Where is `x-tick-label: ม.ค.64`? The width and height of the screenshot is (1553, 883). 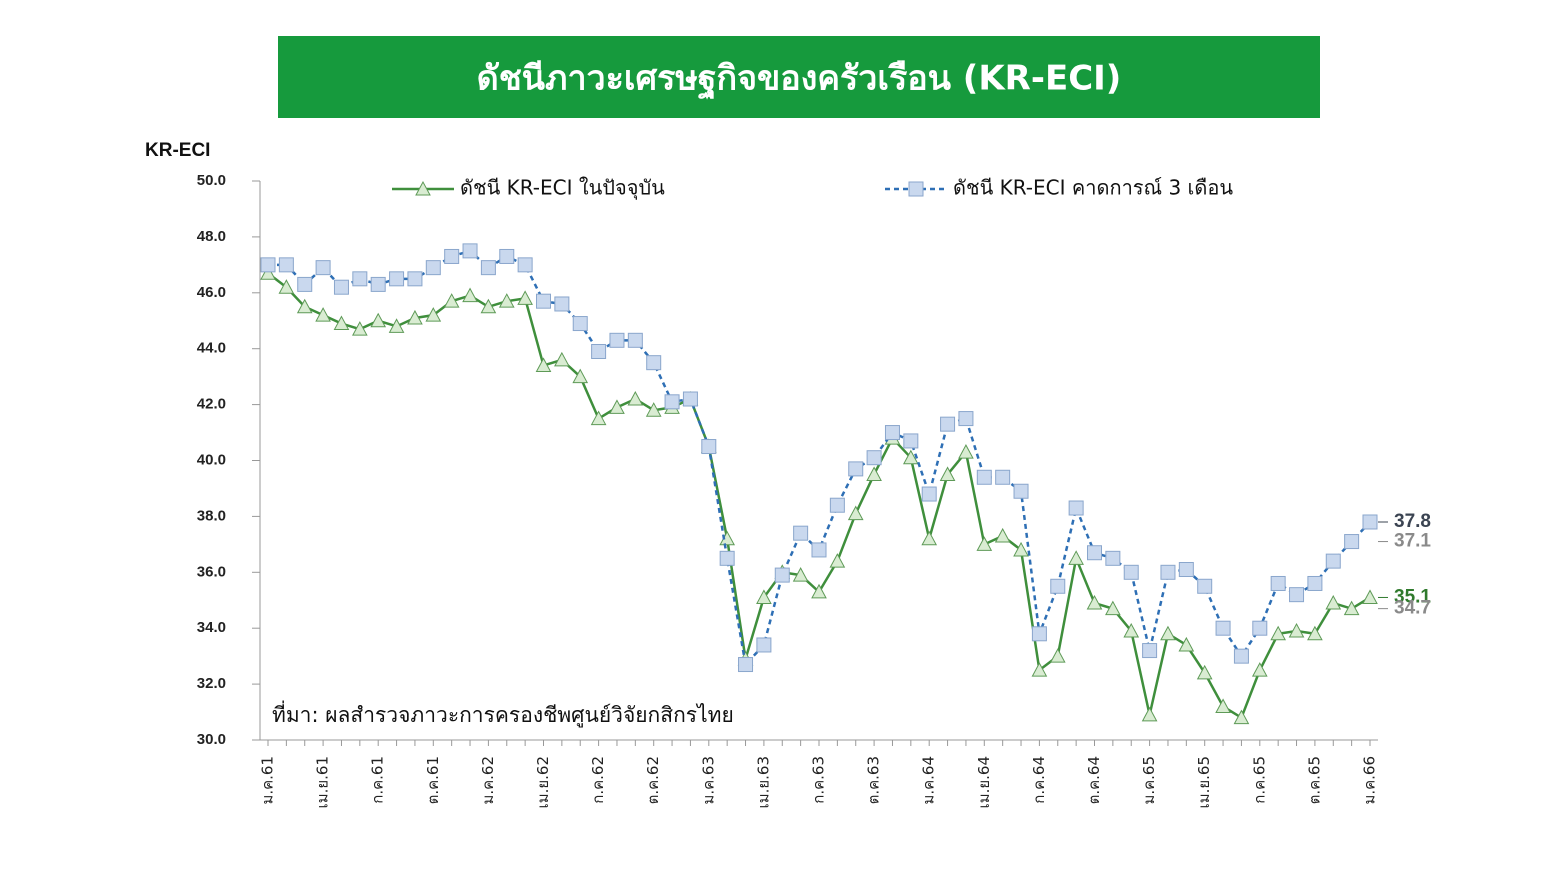
x-tick-label: ม.ค.64 is located at coordinates (929, 780).